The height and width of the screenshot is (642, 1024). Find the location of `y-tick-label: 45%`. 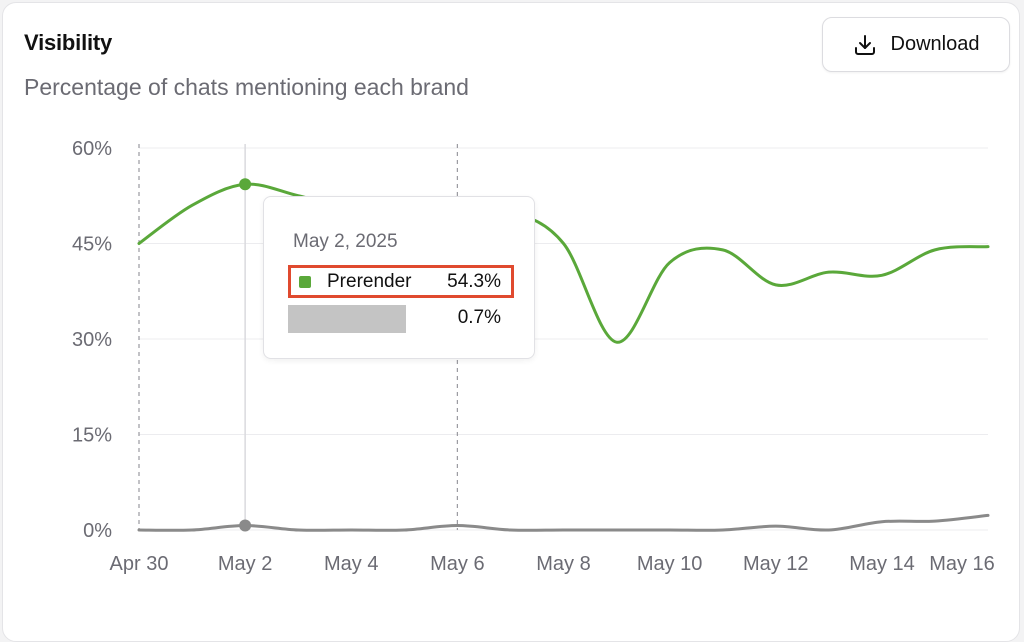

y-tick-label: 45% is located at coordinates (92, 245).